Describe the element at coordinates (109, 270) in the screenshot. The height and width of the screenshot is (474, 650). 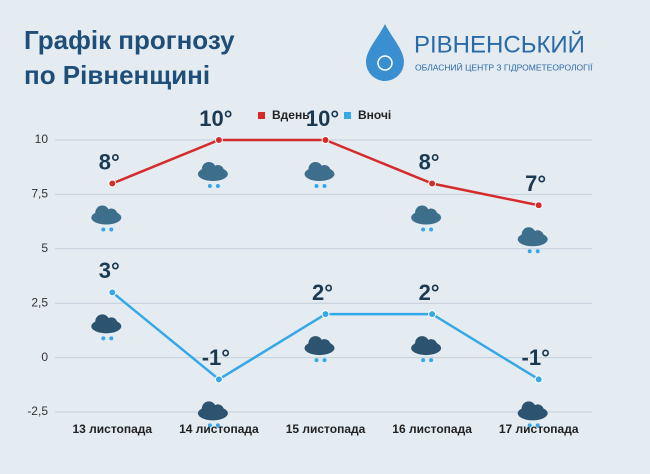
I see `value-label: 3°` at that location.